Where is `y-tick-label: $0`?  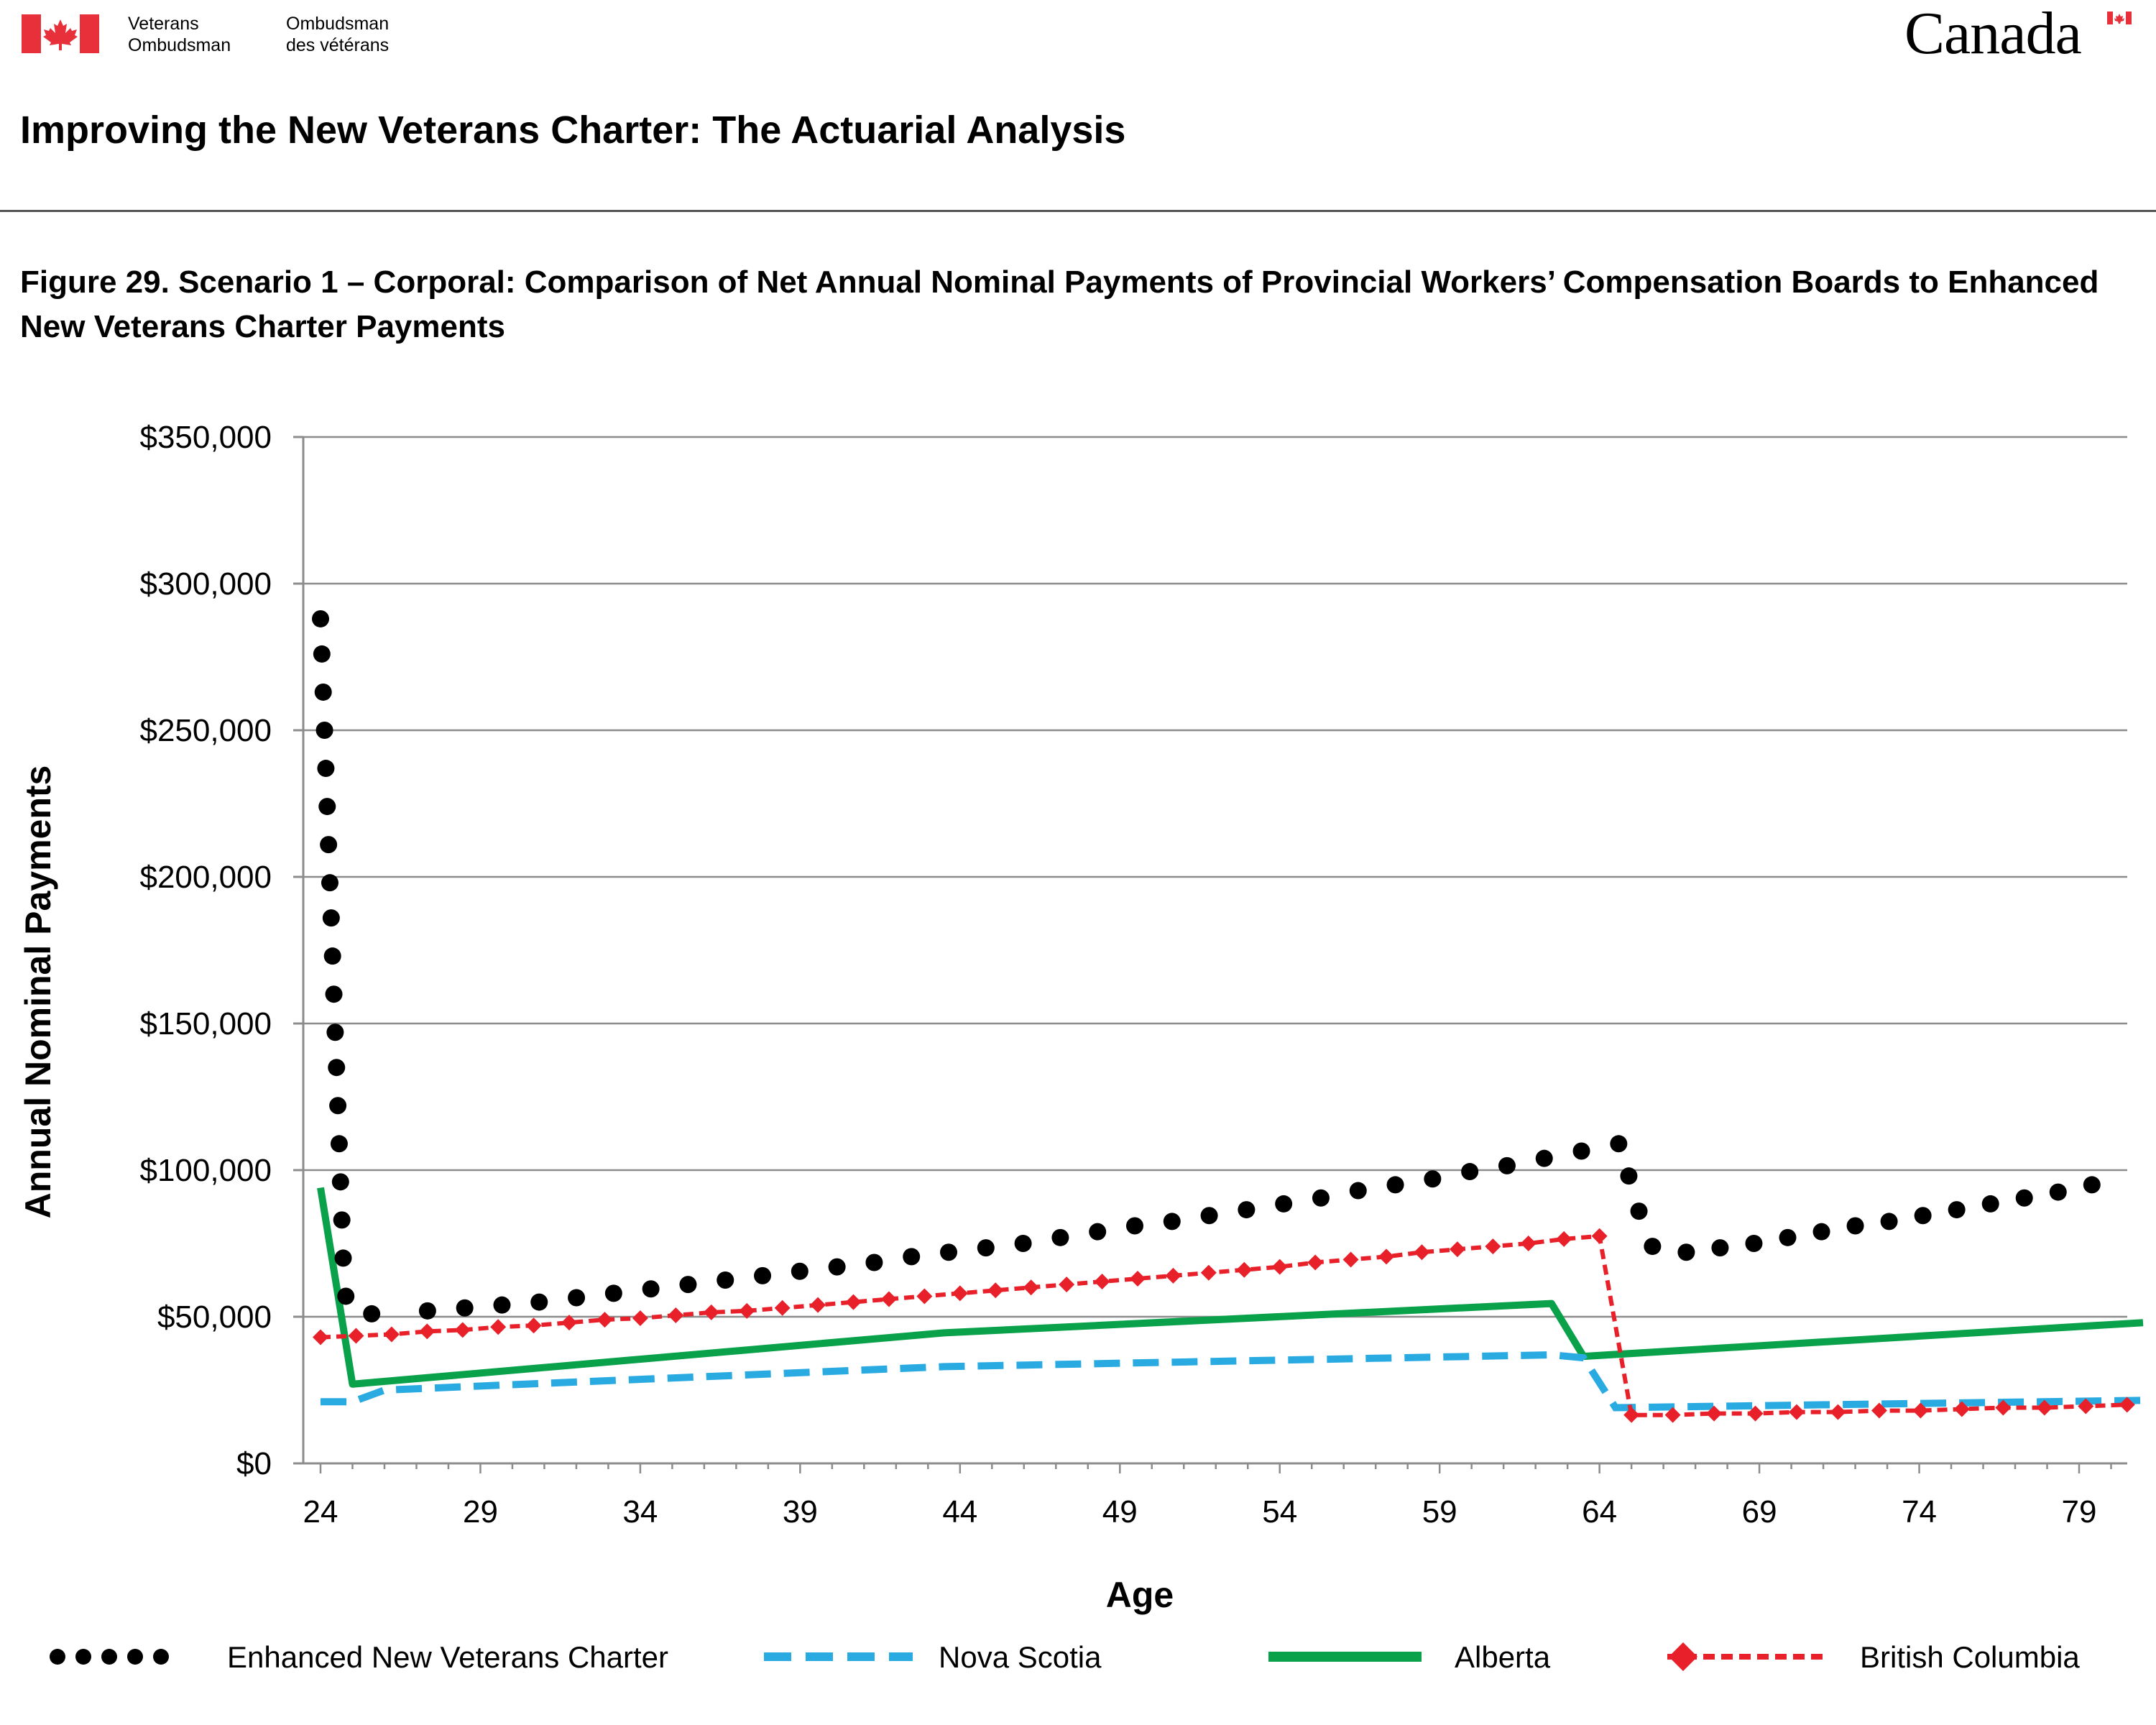
y-tick-label: $0 is located at coordinates (254, 1463).